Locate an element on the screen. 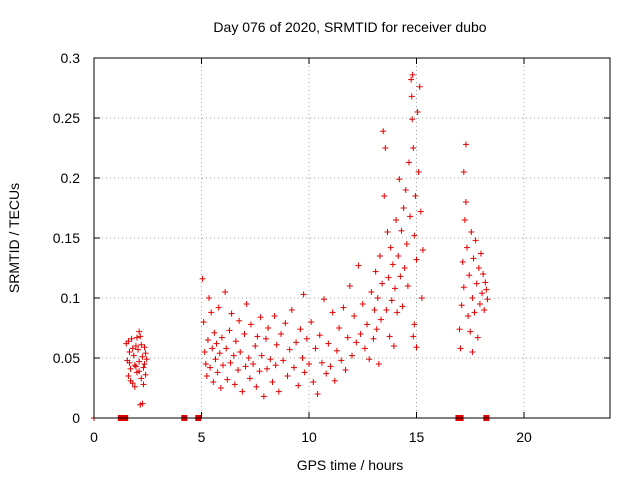 The width and height of the screenshot is (640, 480). y-tick-label: 0.2 is located at coordinates (71, 178).